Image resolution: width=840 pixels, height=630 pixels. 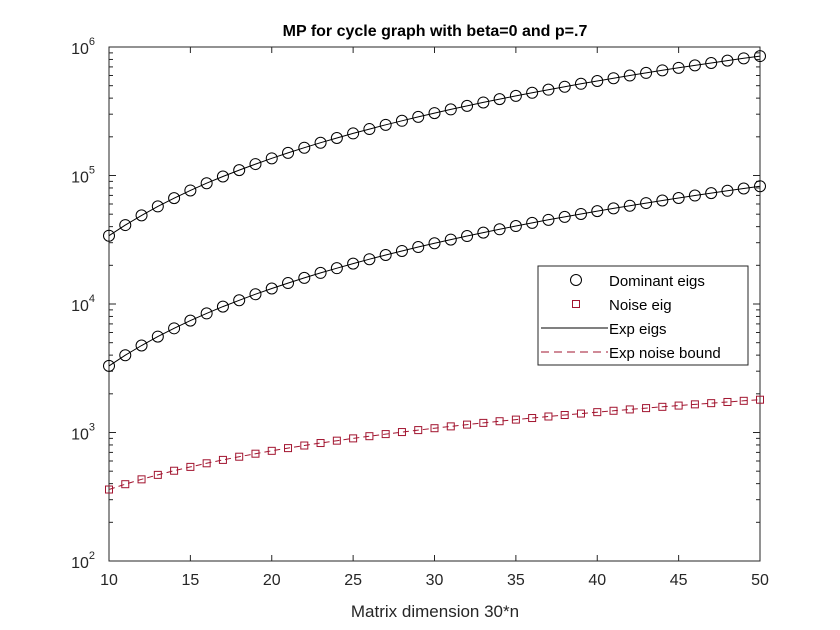 I want to click on legend-label: Dominant eigs, so click(x=657, y=281).